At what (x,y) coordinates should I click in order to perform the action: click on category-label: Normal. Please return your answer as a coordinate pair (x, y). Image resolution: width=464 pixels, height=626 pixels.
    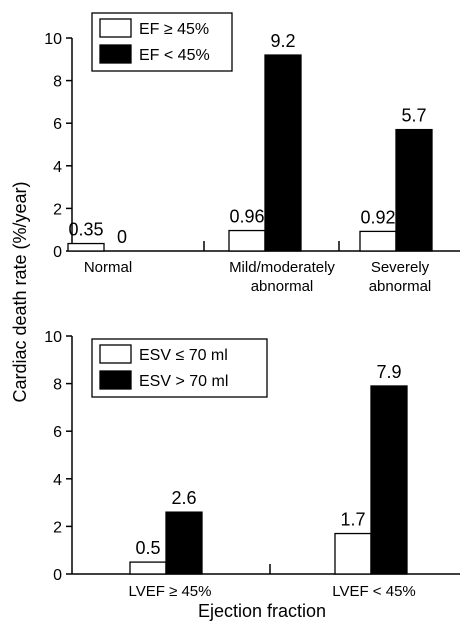
    Looking at the image, I should click on (108, 267).